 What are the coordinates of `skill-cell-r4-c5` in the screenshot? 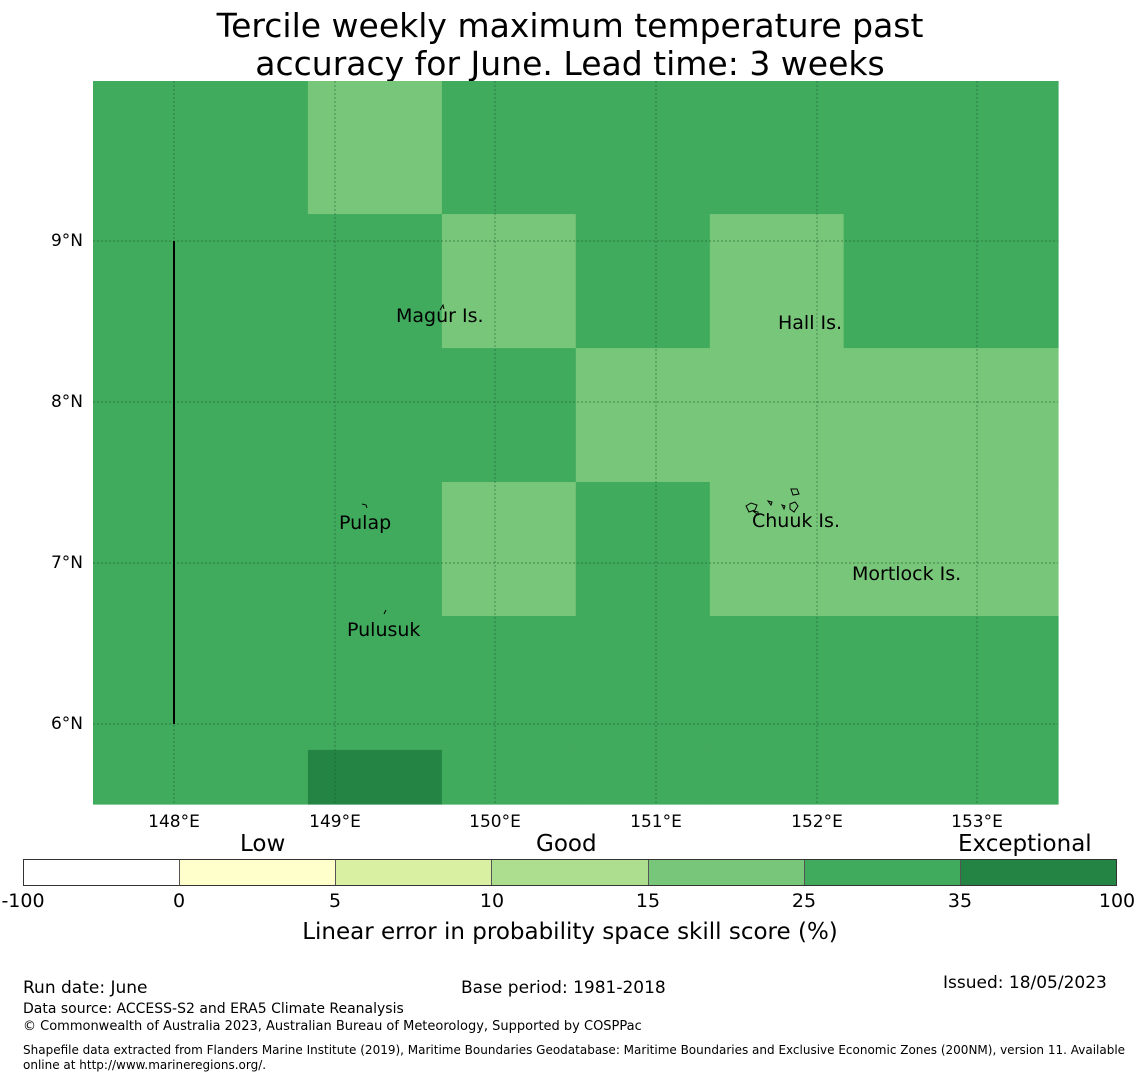 It's located at (777, 683).